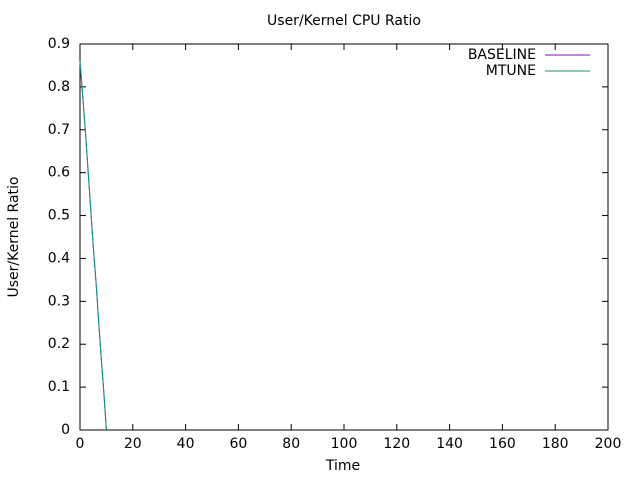 This screenshot has height=480, width=640. What do you see at coordinates (93, 246) in the screenshot?
I see `series-line` at bounding box center [93, 246].